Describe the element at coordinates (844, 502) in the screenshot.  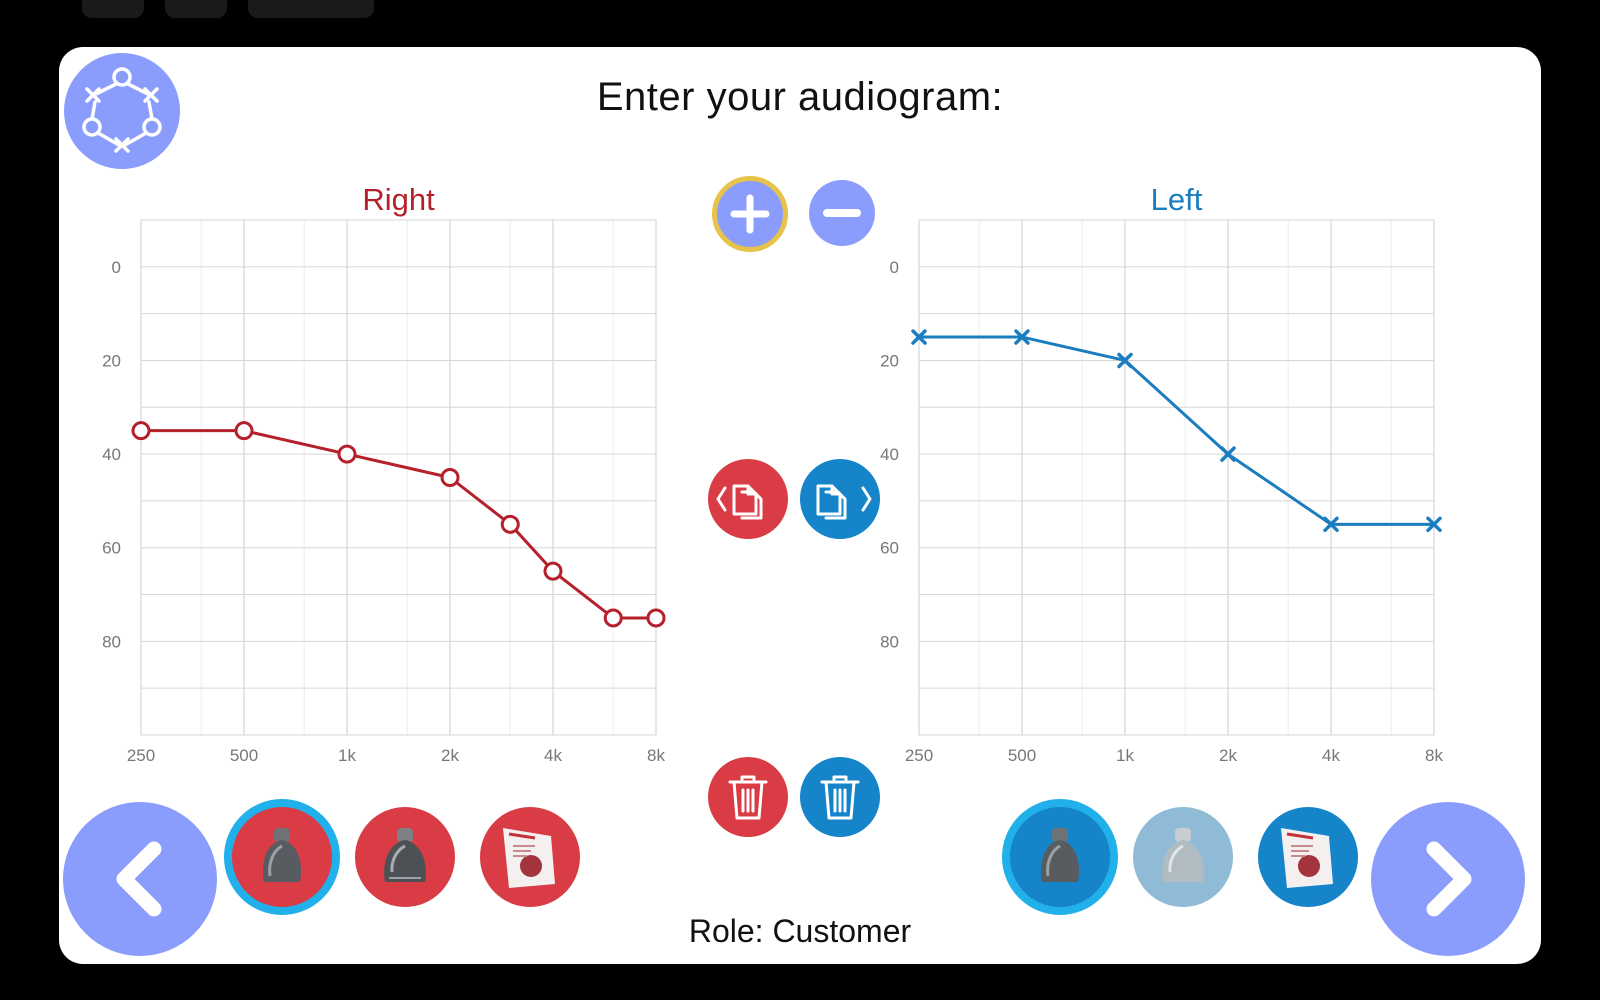
I see `copy-right-icon` at that location.